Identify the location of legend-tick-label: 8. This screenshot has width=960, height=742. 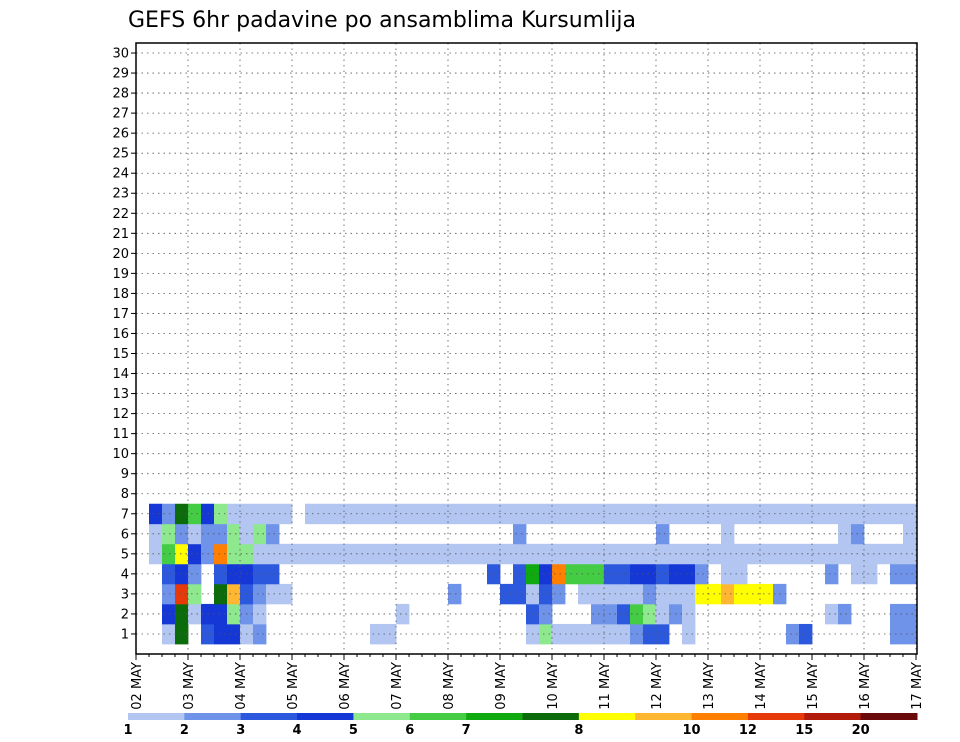
(578, 730).